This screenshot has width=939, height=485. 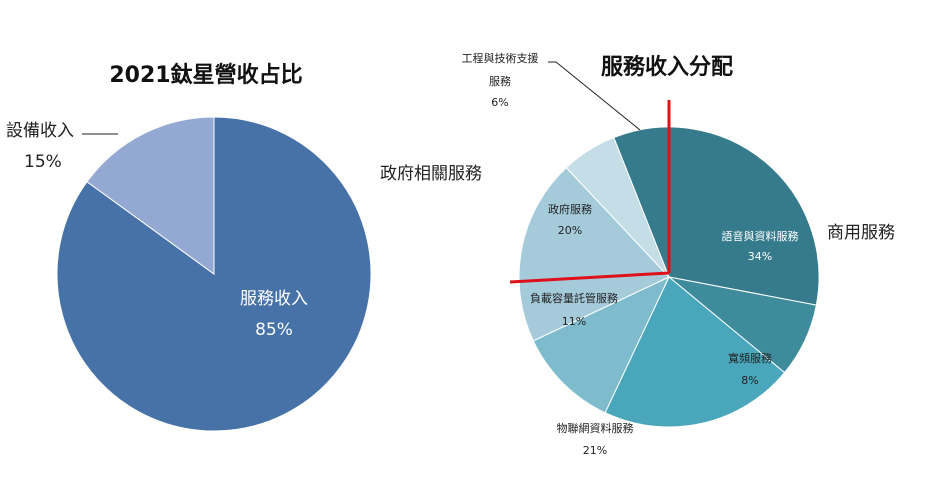 I want to click on engineering-leader-line, so click(x=594, y=96).